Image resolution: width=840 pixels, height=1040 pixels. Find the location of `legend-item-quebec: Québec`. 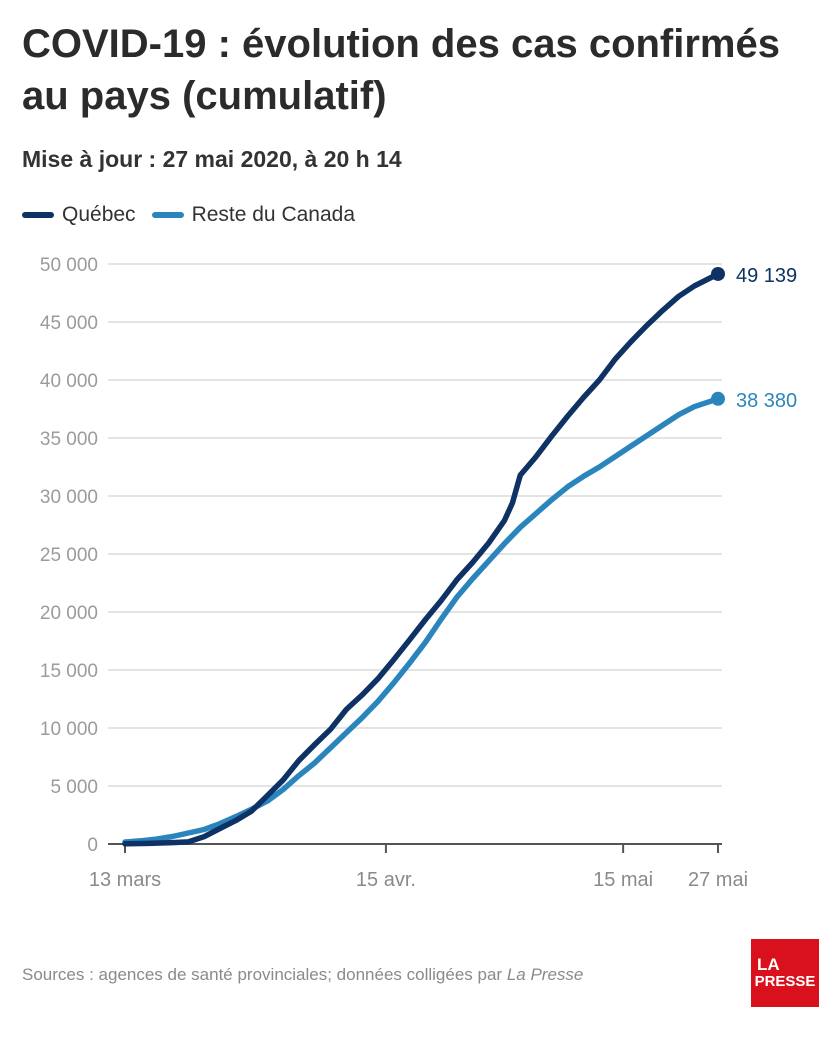

legend-item-quebec: Québec is located at coordinates (79, 215).